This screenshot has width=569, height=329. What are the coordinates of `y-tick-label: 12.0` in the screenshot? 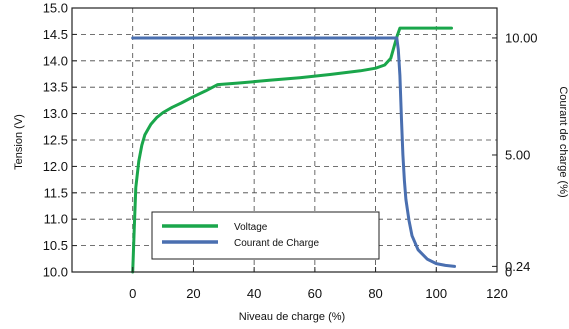 It's located at (55, 166).